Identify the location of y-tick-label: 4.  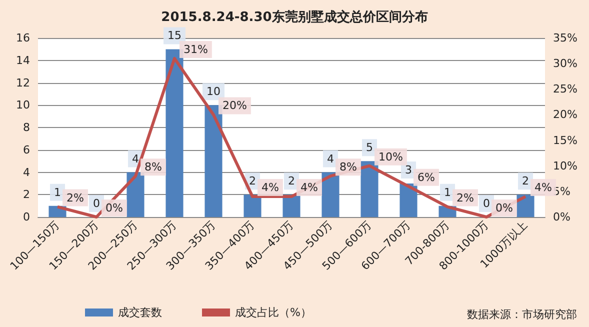
(26, 172).